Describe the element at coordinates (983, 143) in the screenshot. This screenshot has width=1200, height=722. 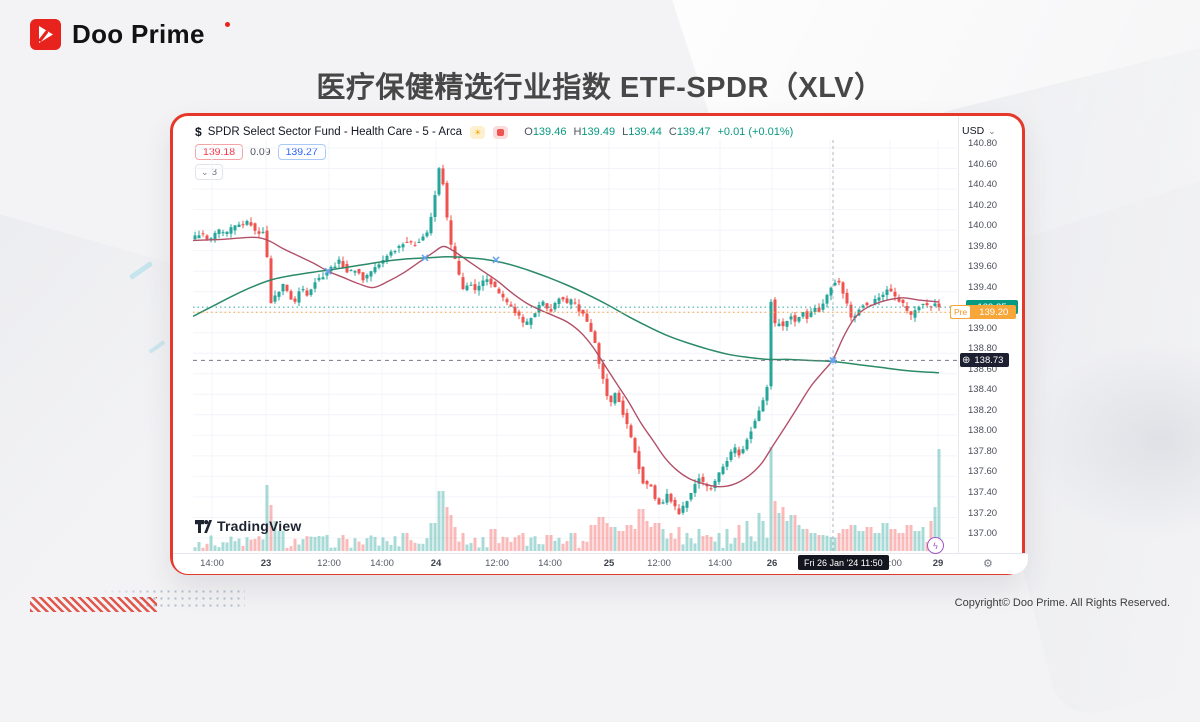
I see `price-axis-label: 140.80` at that location.